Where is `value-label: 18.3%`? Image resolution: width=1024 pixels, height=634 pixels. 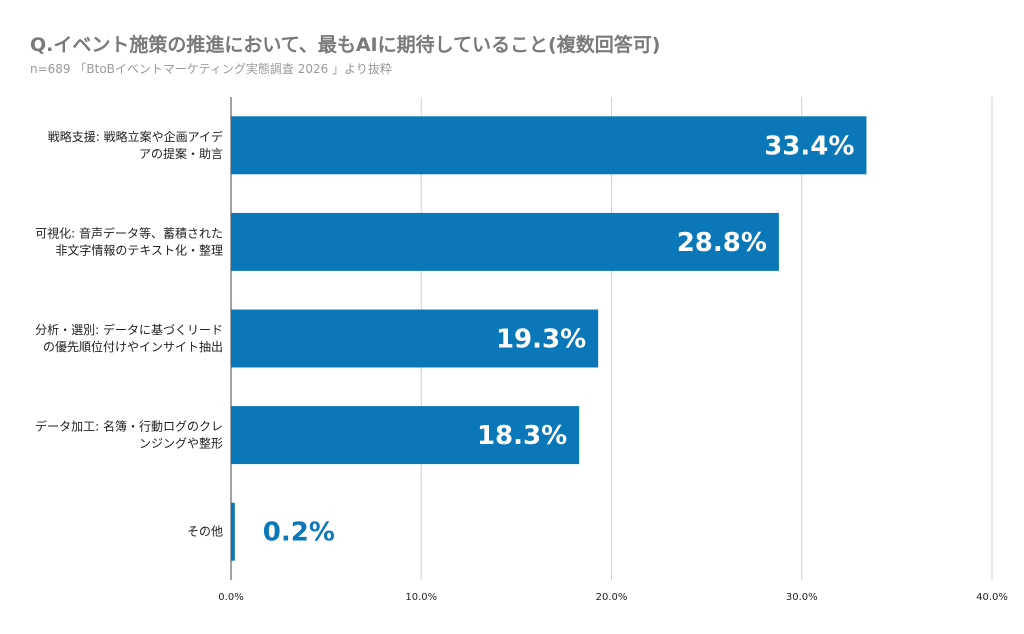 value-label: 18.3% is located at coordinates (522, 436).